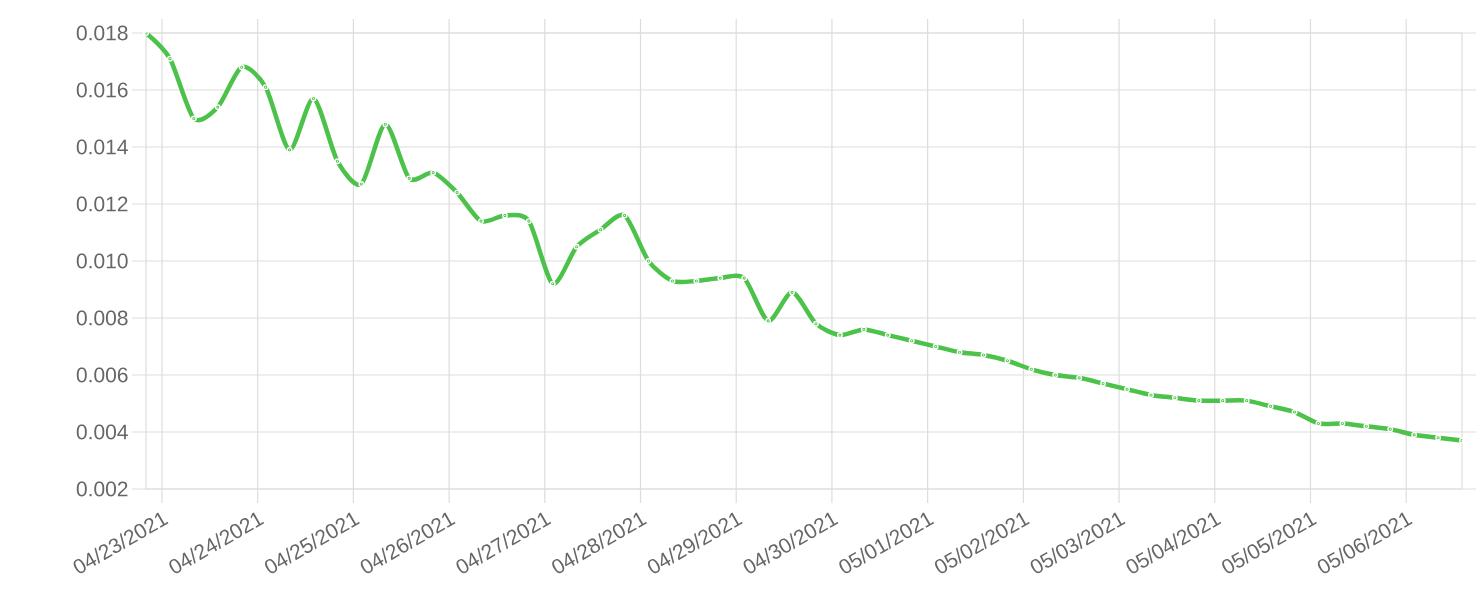 Image resolution: width=1482 pixels, height=610 pixels. What do you see at coordinates (102, 489) in the screenshot?
I see `y-tick-label: 0.002` at bounding box center [102, 489].